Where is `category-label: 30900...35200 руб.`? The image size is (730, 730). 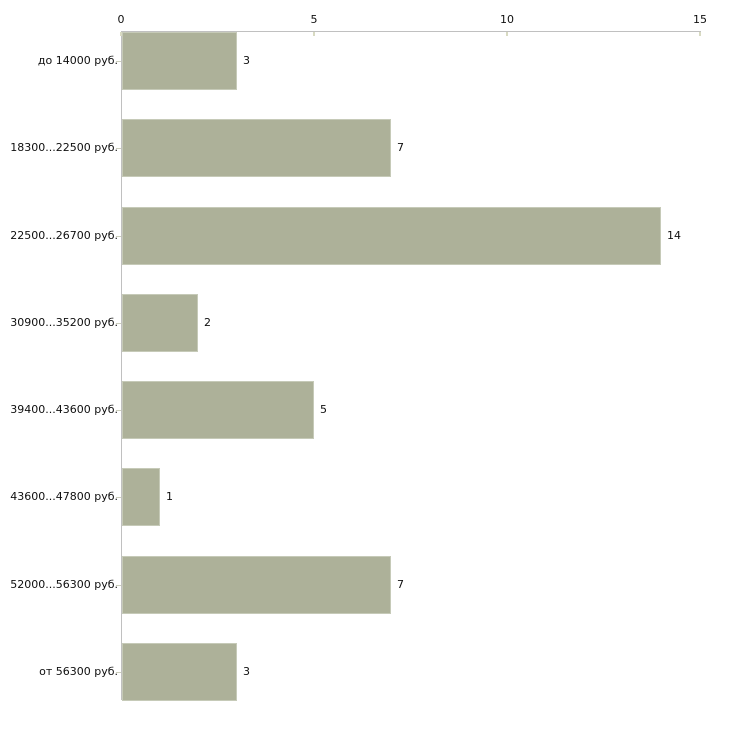
category-label: 30900...35200 руб. is located at coordinates (64, 322).